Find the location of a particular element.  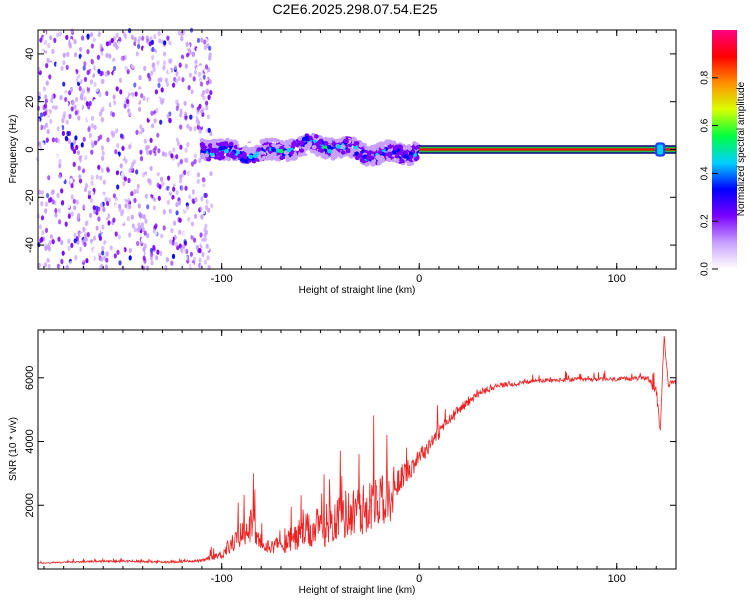

colorbar-ticks: 0.0 0.2 0.4 0.6 0.8 is located at coordinates (709, 173).